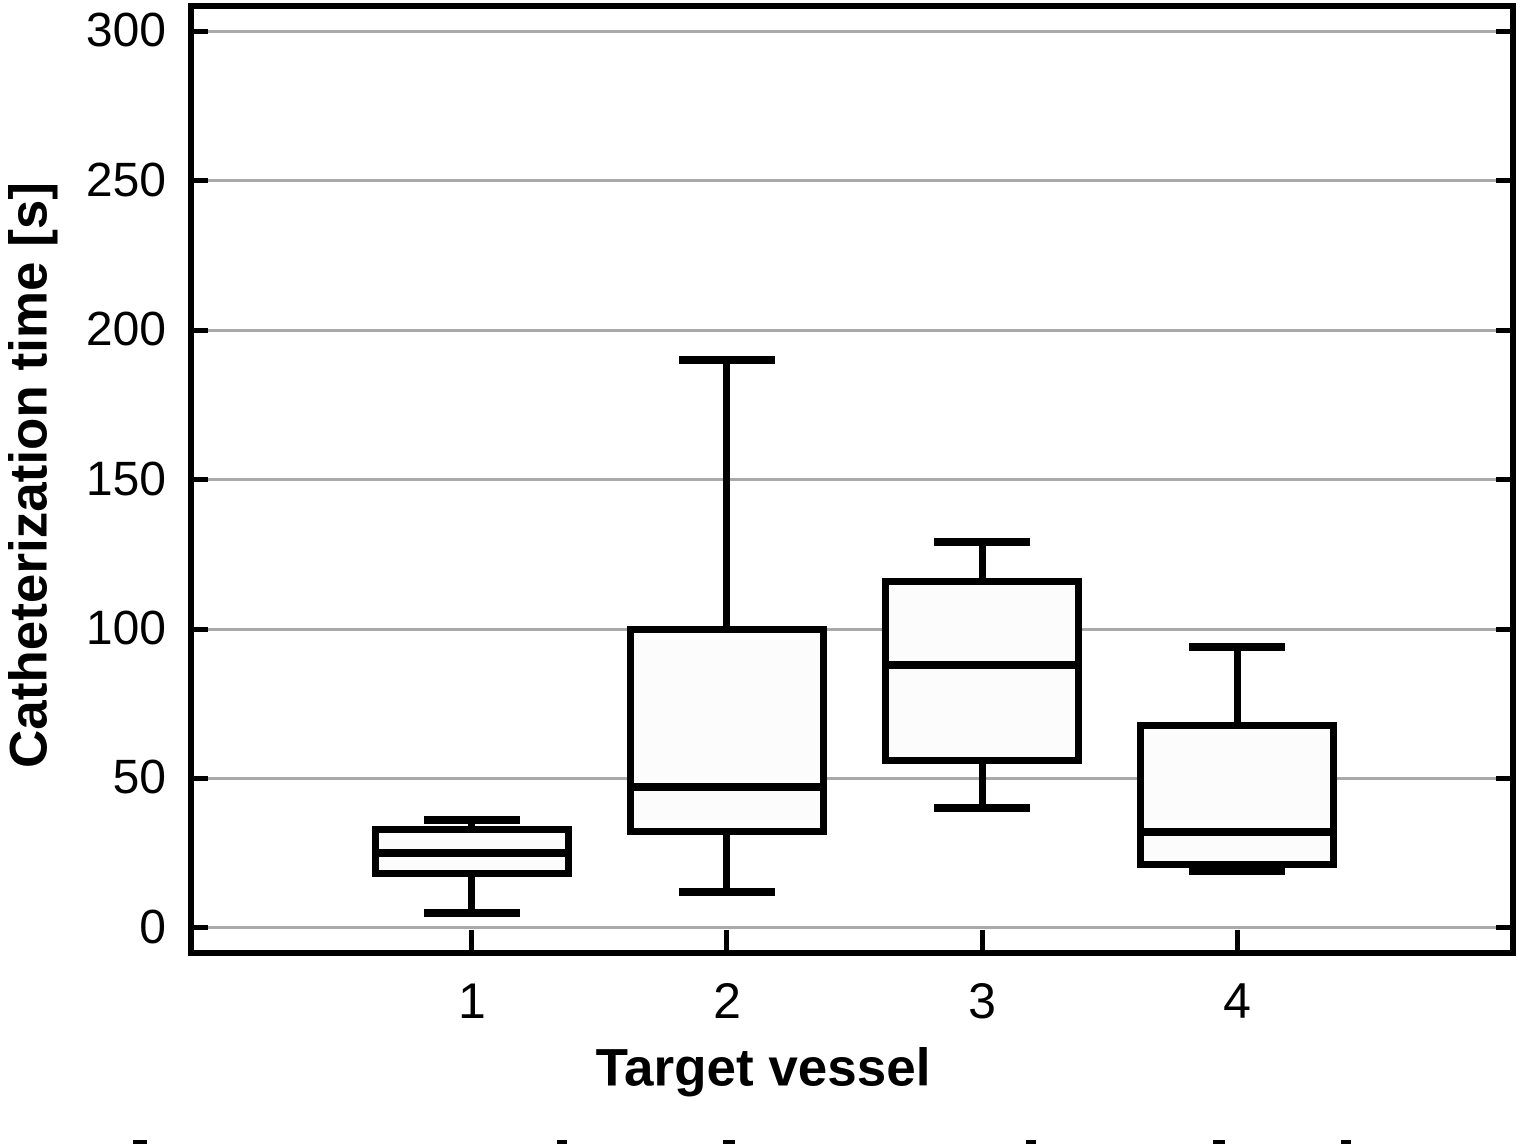  What do you see at coordinates (125, 479) in the screenshot?
I see `y-tick-label: 150` at bounding box center [125, 479].